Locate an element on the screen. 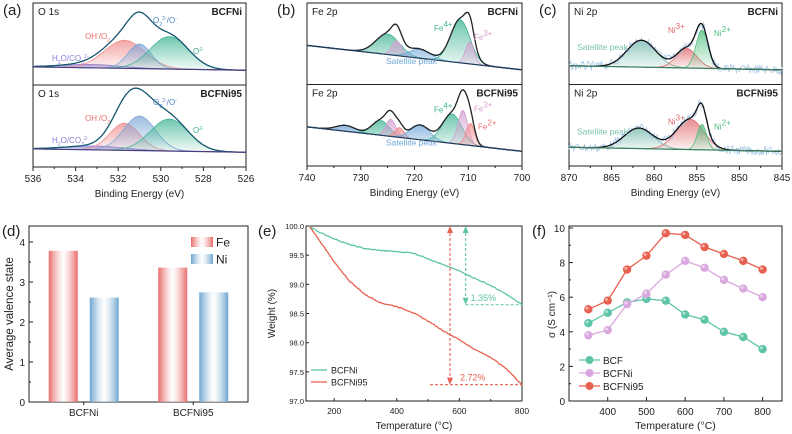  component-label-oh-o2: OH-/O2 is located at coordinates (97, 38).